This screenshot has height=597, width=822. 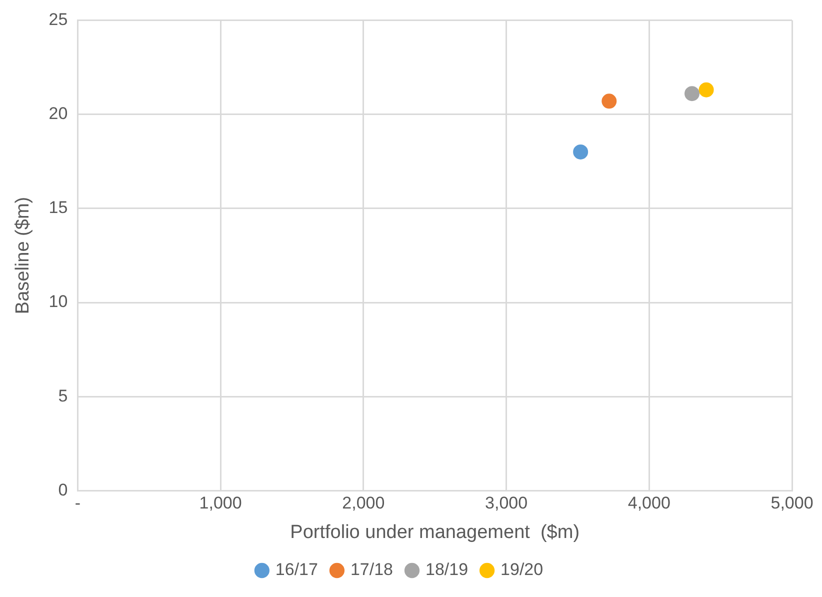 What do you see at coordinates (58, 208) in the screenshot?
I see `y-tick-label: 15` at bounding box center [58, 208].